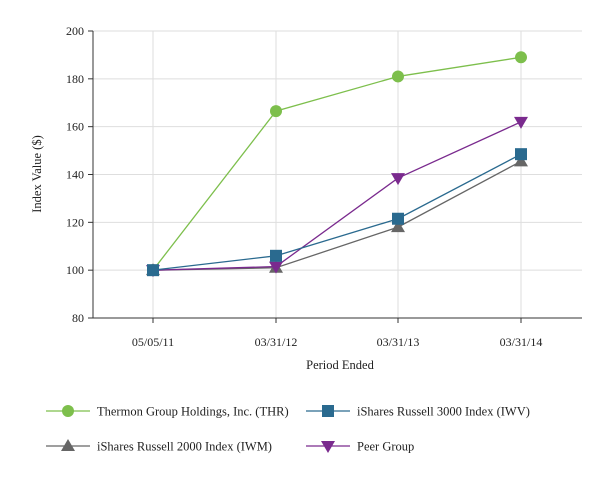 This screenshot has height=480, width=613. Describe the element at coordinates (340, 365) in the screenshot. I see `x-axis-title: Period Ended` at that location.